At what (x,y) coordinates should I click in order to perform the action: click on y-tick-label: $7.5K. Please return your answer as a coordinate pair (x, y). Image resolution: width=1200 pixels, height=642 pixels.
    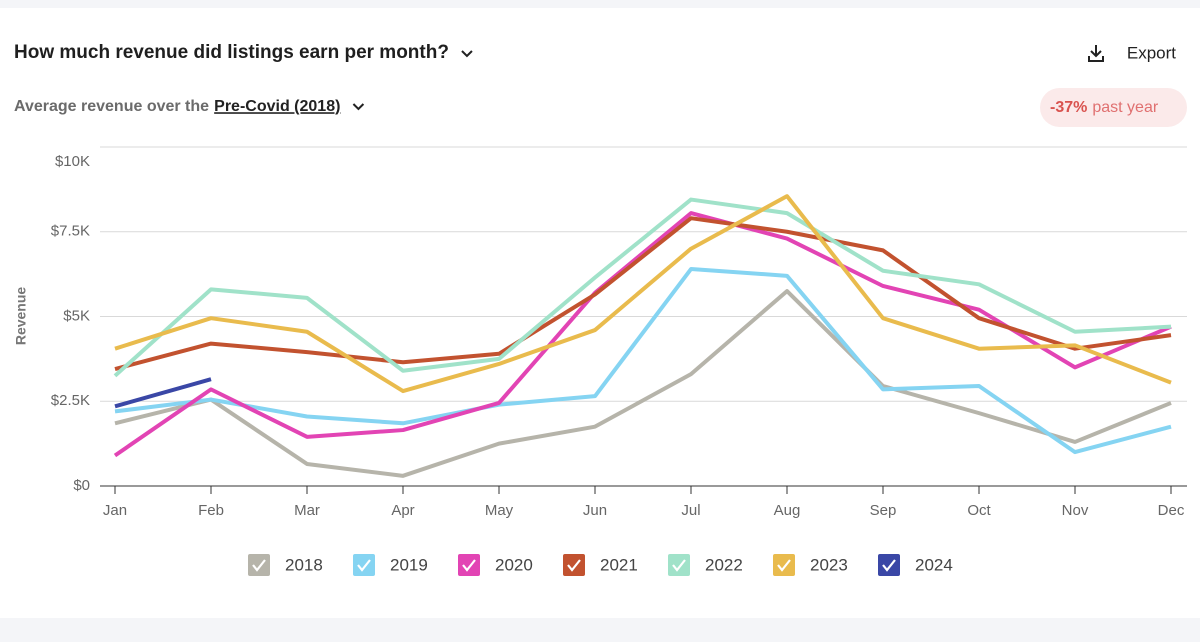
    Looking at the image, I should click on (70, 231).